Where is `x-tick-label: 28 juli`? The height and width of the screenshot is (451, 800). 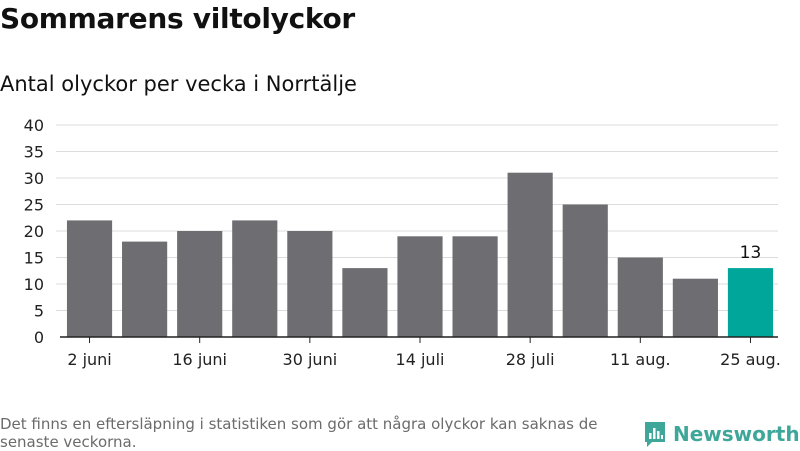 x-tick-label: 28 juli is located at coordinates (530, 359).